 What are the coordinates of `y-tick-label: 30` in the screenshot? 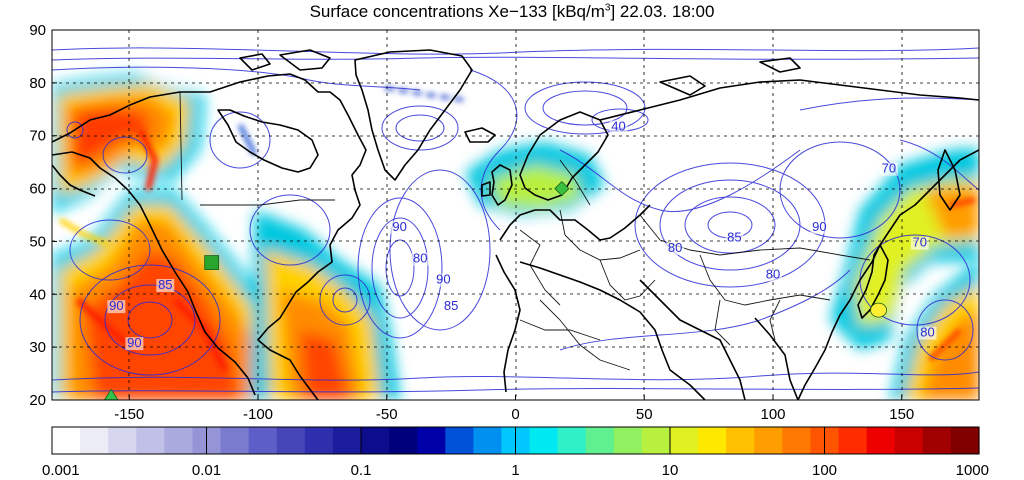 It's located at (37, 347).